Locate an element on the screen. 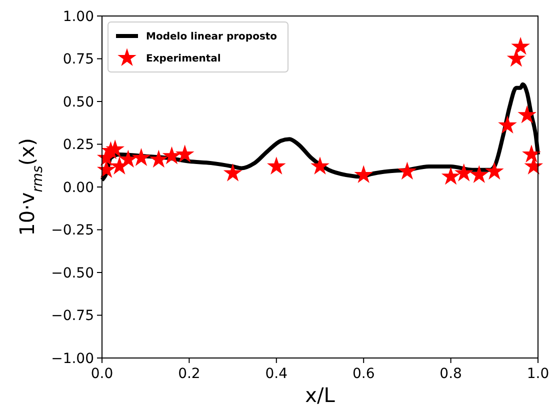  x-tick-label: 0.6 is located at coordinates (363, 374).